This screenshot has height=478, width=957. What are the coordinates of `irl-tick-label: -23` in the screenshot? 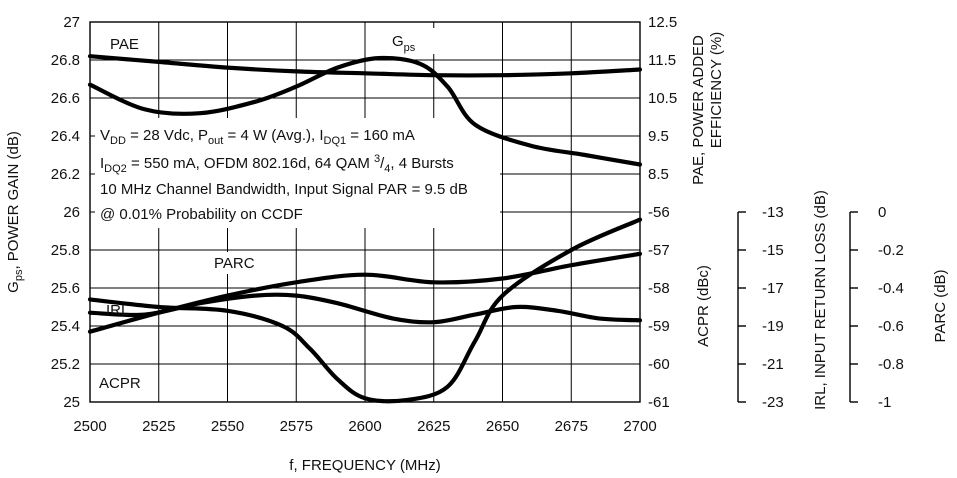 It's located at (773, 402).